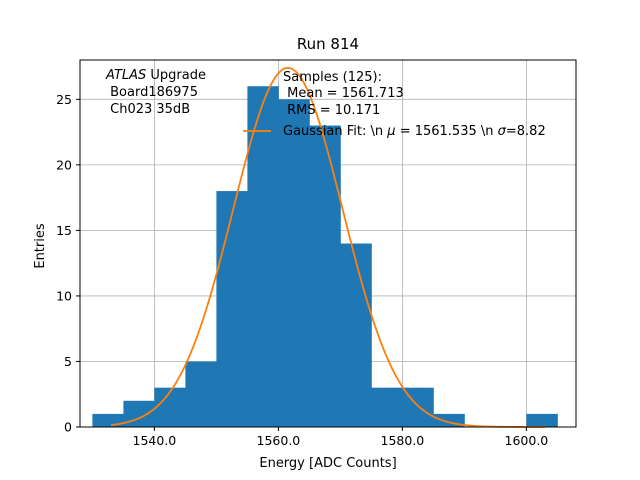 Image resolution: width=640 pixels, height=480 pixels. What do you see at coordinates (328, 44) in the screenshot?
I see `chart-title: Run 814` at bounding box center [328, 44].